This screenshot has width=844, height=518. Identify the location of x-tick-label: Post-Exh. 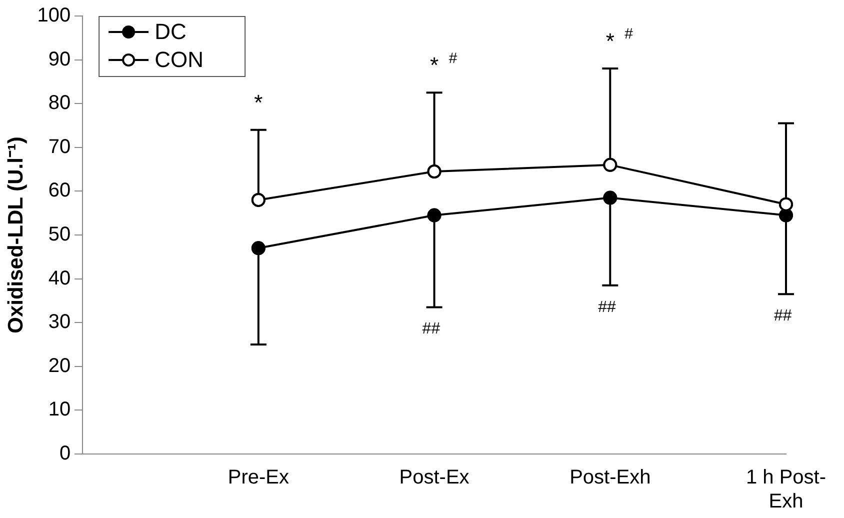
(610, 477).